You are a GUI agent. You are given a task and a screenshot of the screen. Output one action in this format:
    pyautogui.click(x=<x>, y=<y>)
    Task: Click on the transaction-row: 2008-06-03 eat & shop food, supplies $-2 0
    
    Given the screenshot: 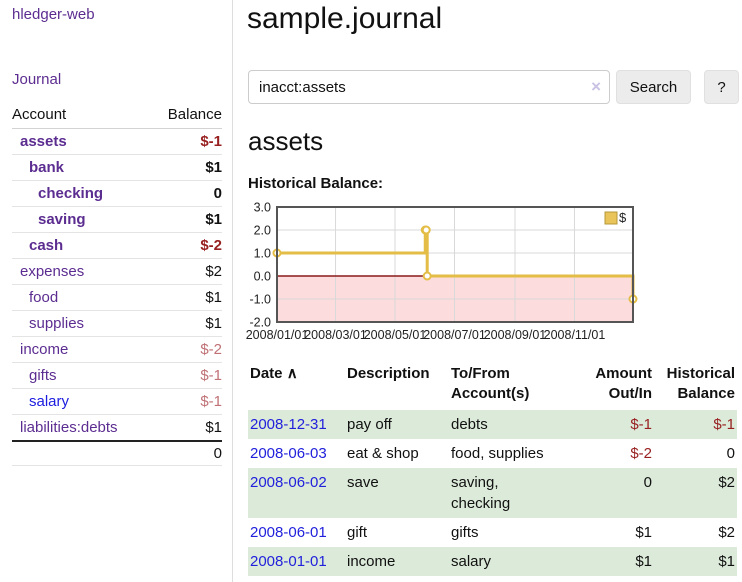 What is the action you would take?
    pyautogui.click(x=492, y=453)
    